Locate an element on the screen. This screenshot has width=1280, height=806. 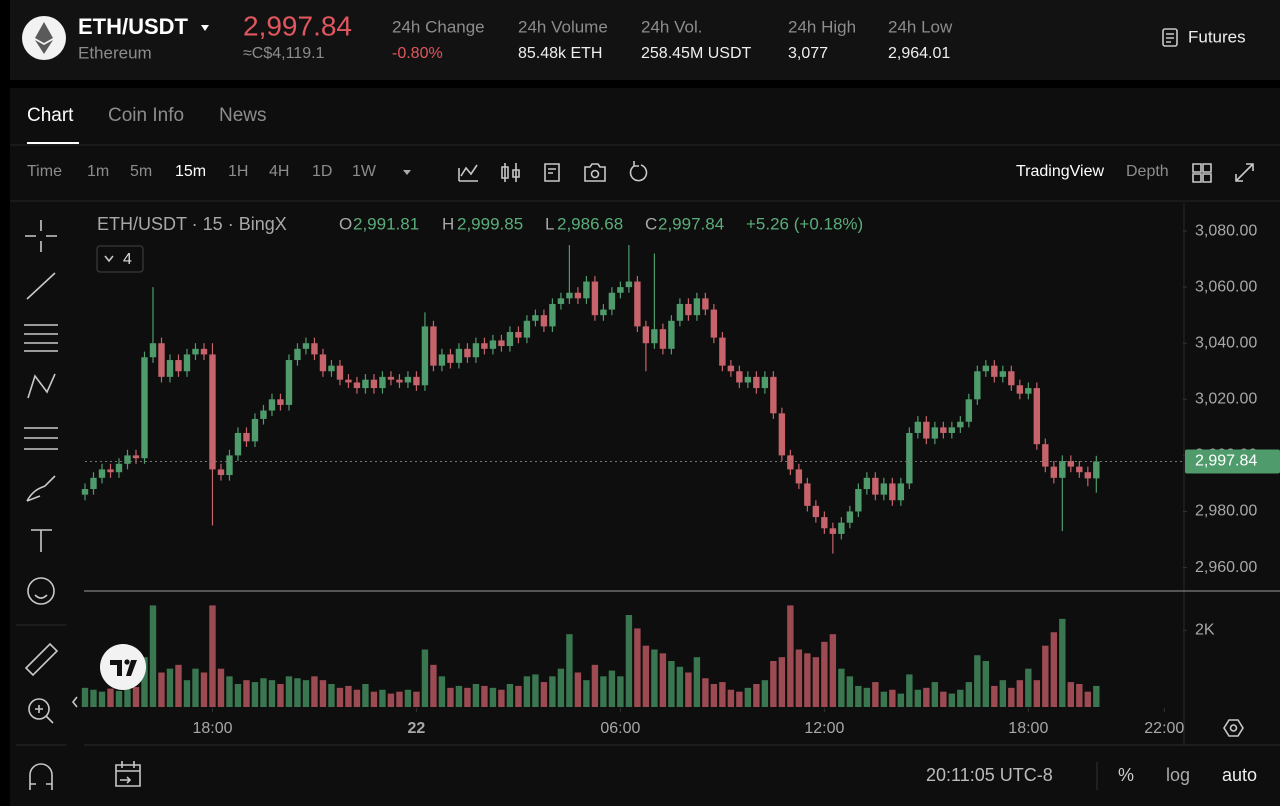
indicator-icon is located at coordinates (468, 173).